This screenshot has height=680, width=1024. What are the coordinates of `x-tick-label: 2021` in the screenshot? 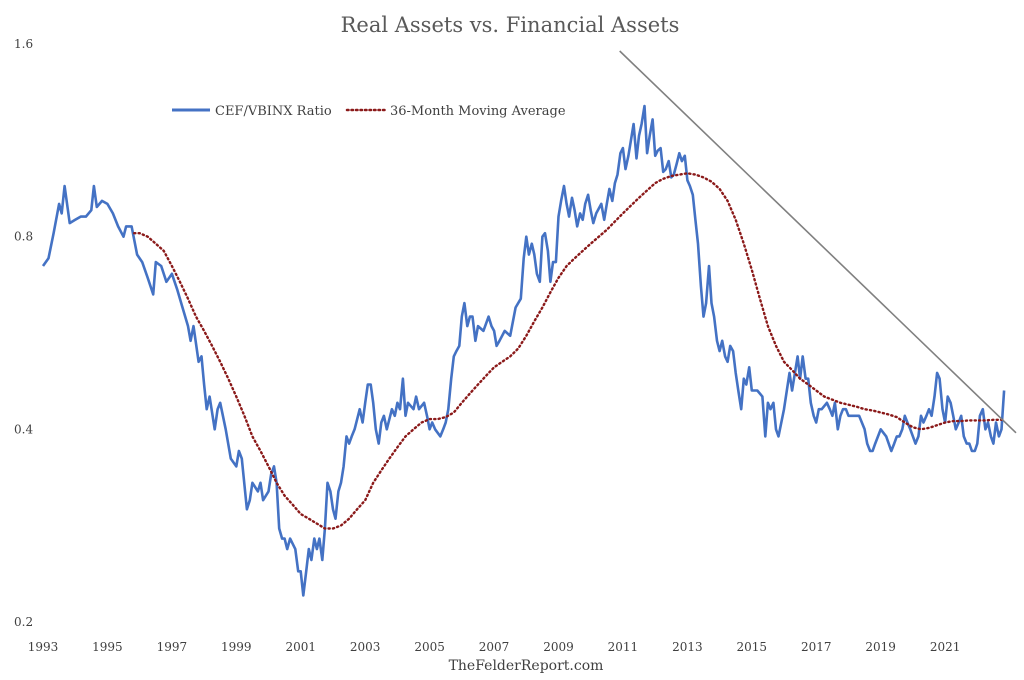 It's located at (945, 647).